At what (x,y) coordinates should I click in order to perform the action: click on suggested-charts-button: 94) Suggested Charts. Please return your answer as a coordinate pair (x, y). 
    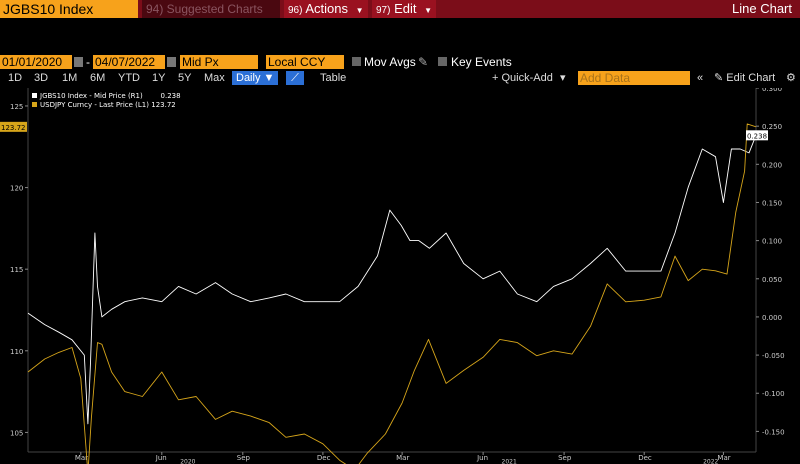
    Looking at the image, I should click on (211, 9).